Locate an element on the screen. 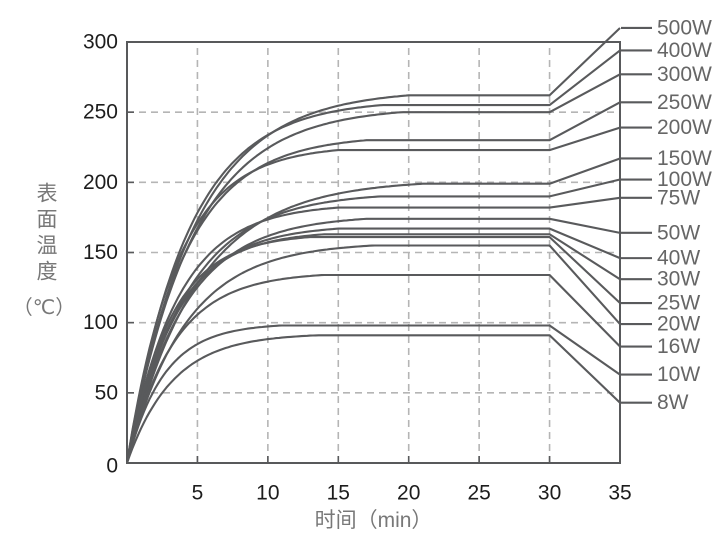 The image size is (728, 550). y-axis-unit: （℃） is located at coordinates (44, 308).